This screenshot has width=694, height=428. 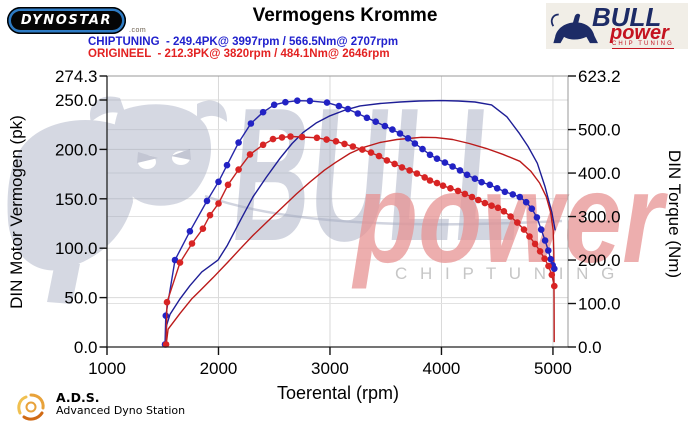 I want to click on ads-full-name: Advanced Dyno Station, so click(x=121, y=410).